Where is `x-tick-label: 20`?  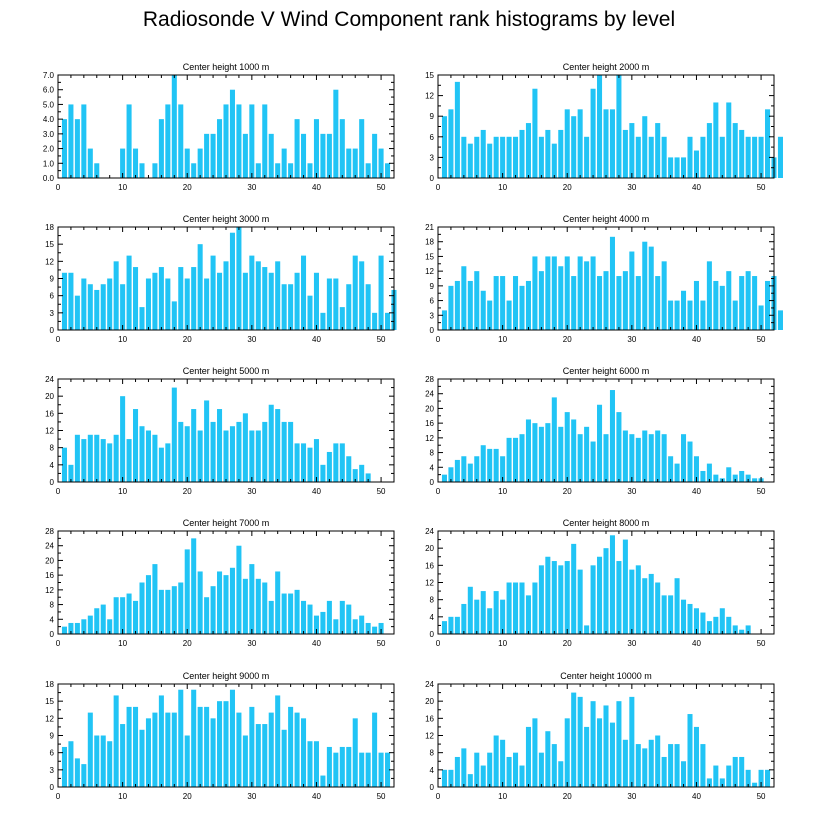 x-tick-label: 20 is located at coordinates (567, 491).